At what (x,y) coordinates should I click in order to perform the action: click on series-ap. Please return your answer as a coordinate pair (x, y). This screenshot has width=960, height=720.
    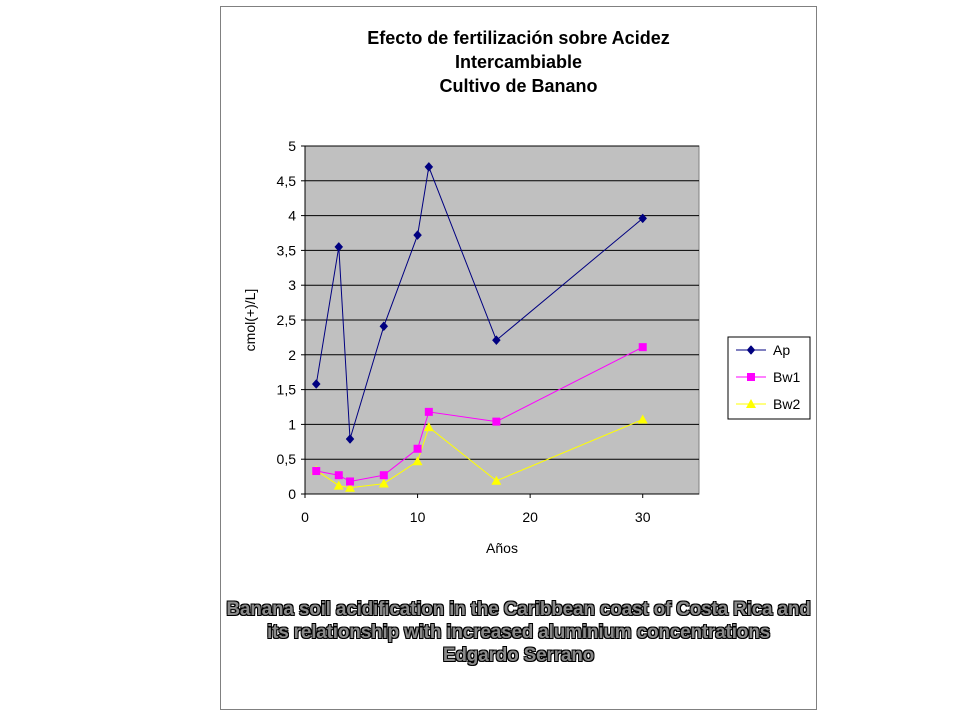
    Looking at the image, I should click on (479, 303).